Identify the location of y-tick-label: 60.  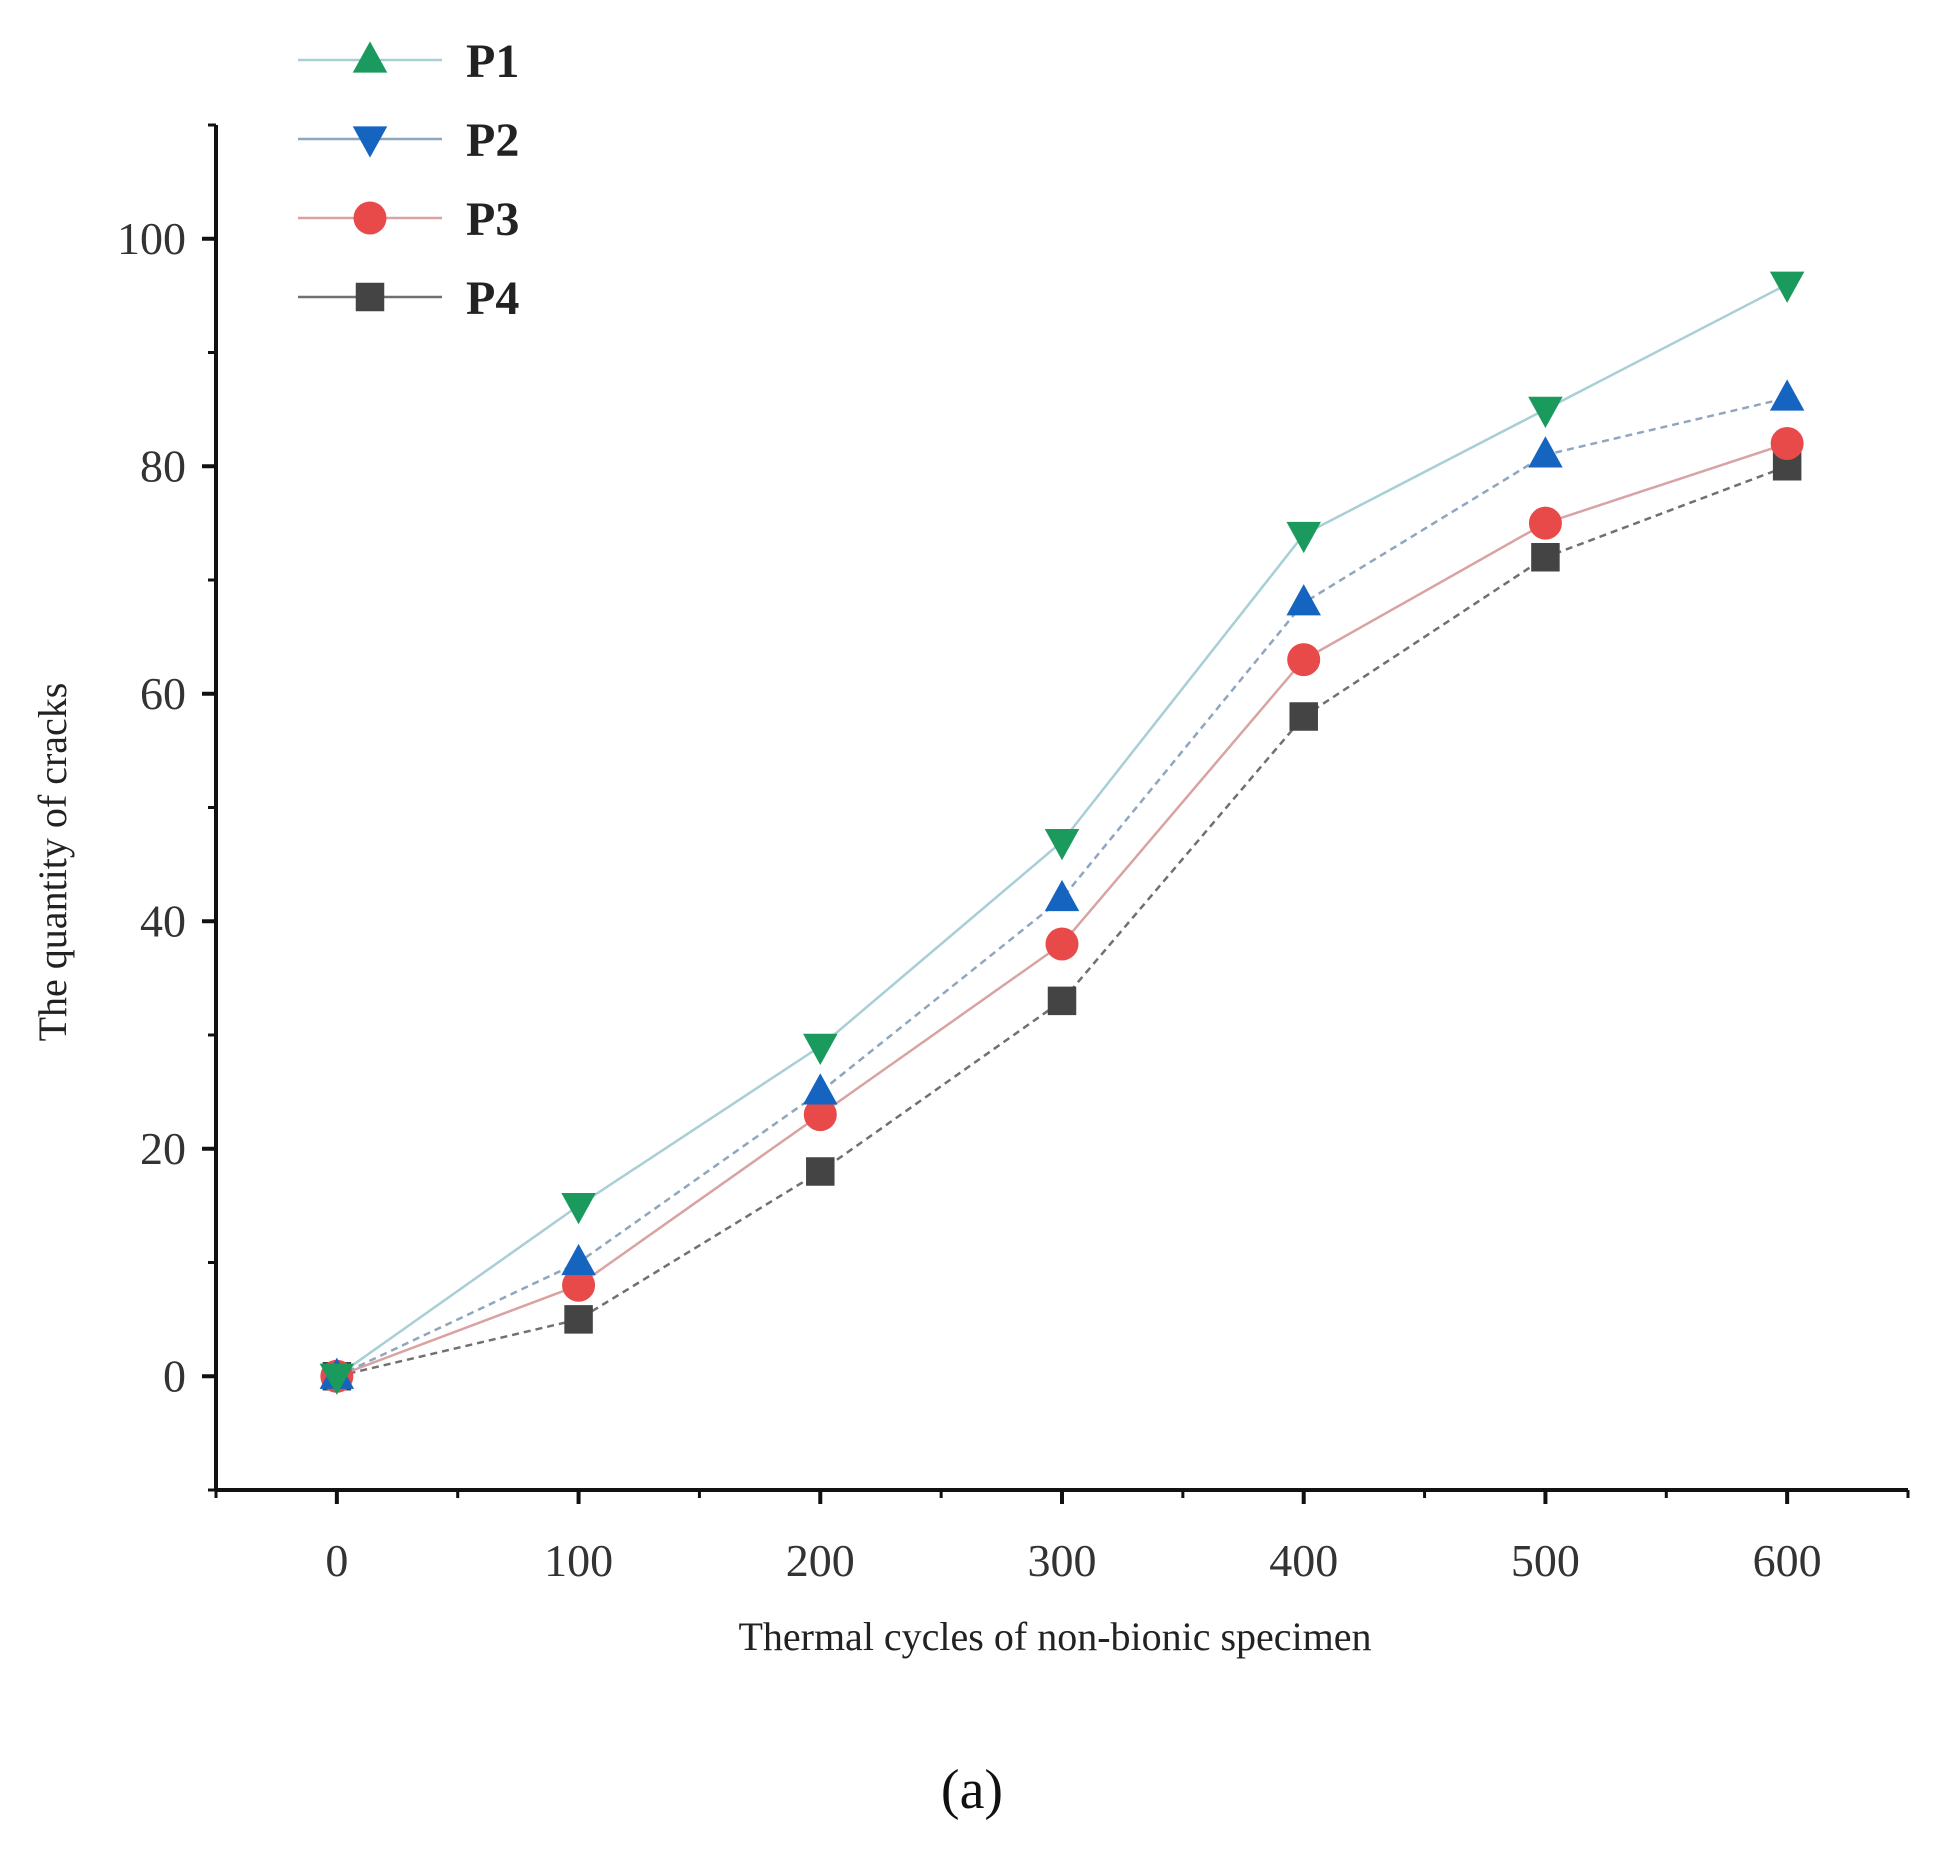
(163, 693).